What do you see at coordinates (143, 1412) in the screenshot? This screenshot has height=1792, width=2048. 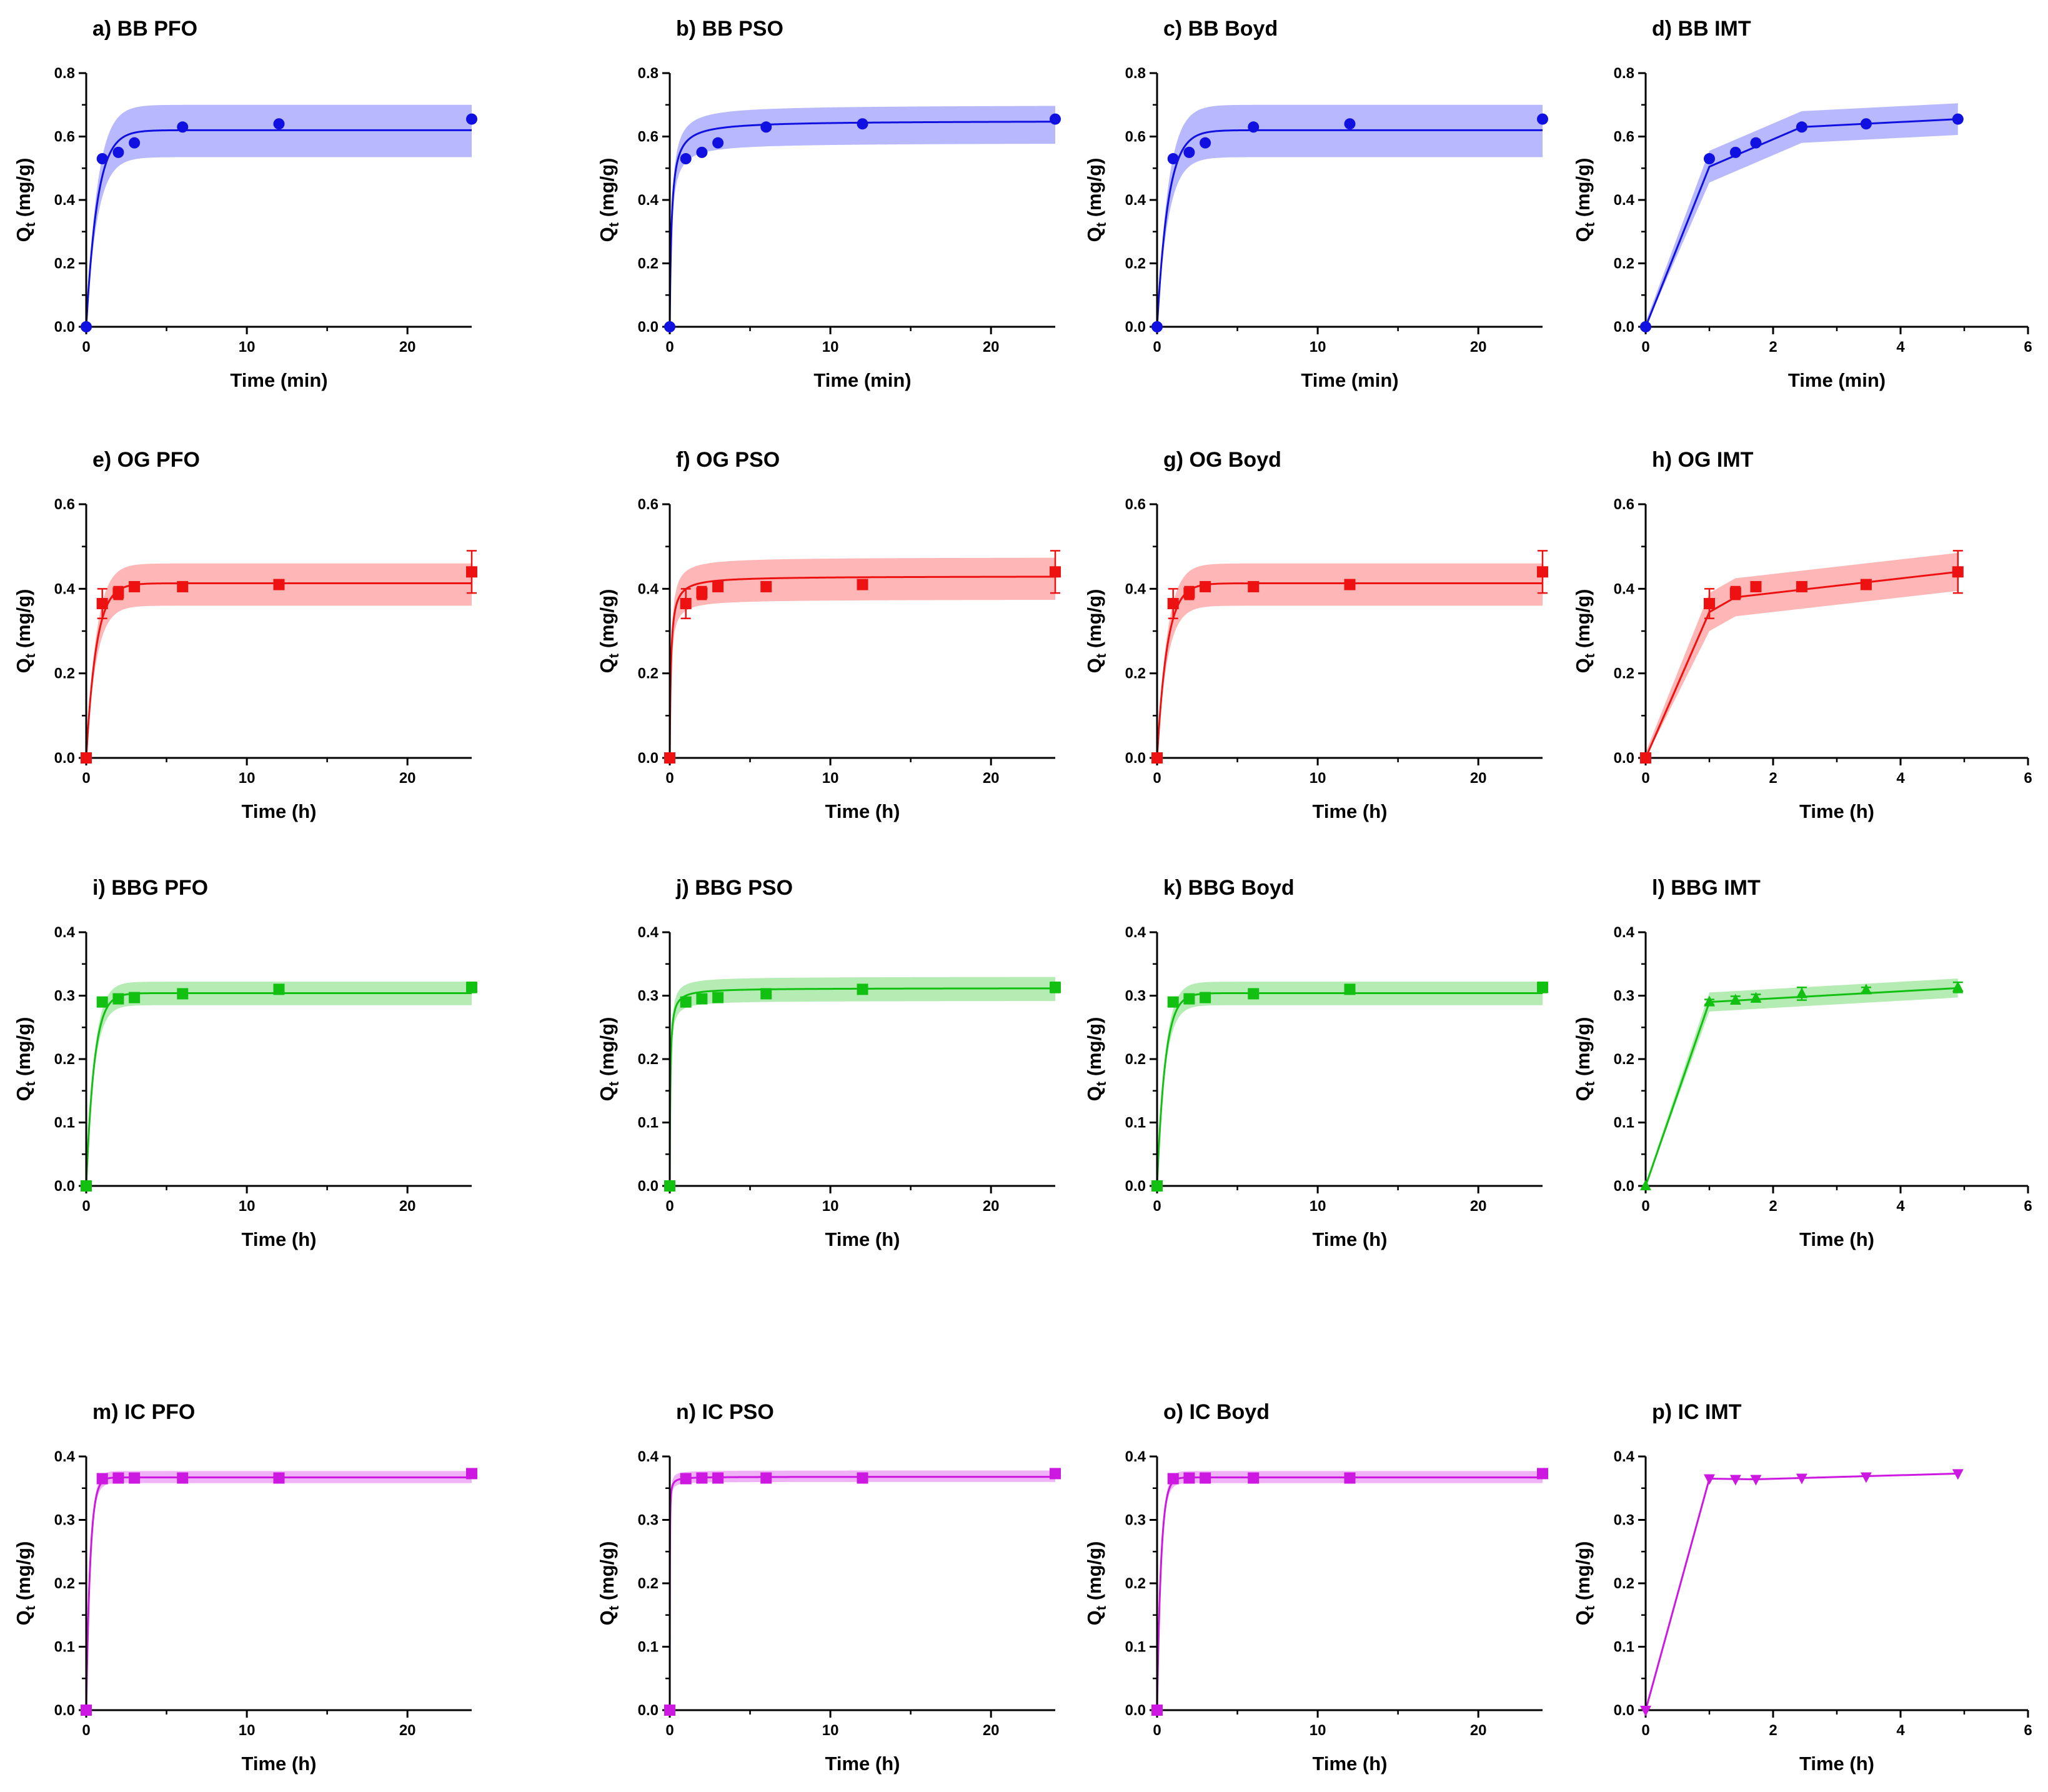 I see `panel-title: m) IC PFO` at bounding box center [143, 1412].